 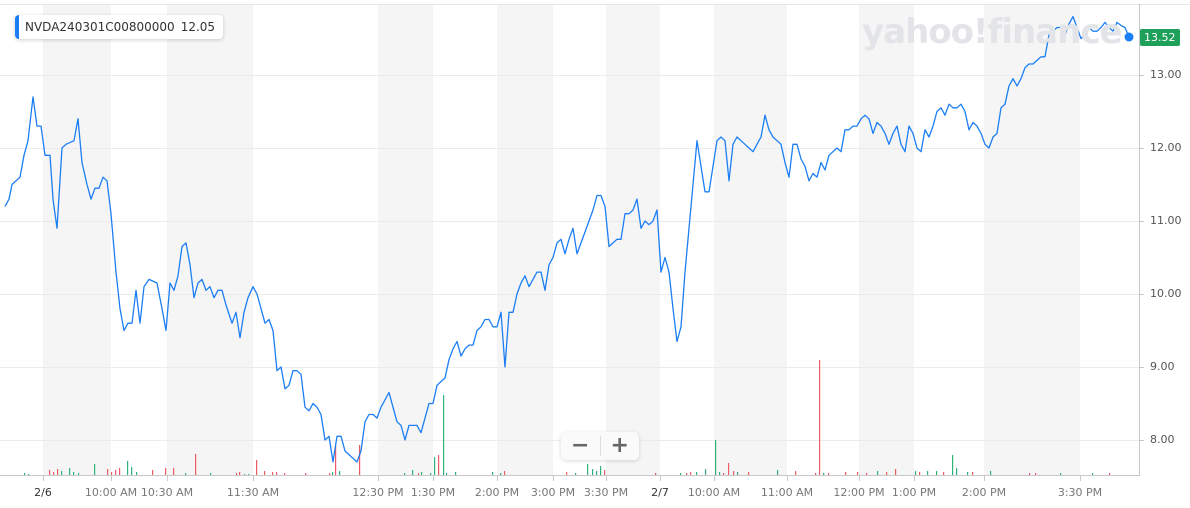 What do you see at coordinates (433, 492) in the screenshot?
I see `x-tick-label: 1:30 PM` at bounding box center [433, 492].